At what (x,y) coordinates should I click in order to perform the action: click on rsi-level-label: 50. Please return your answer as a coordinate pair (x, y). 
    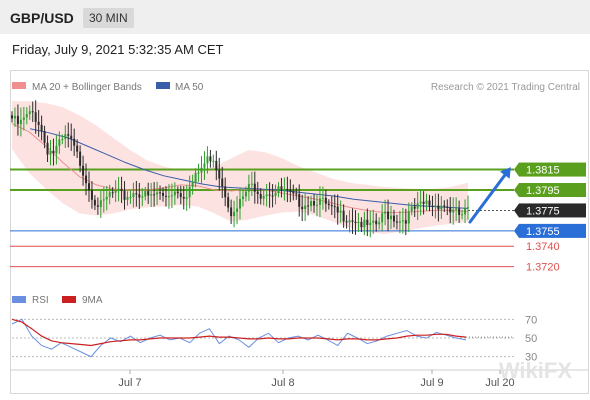
    Looking at the image, I should click on (531, 339).